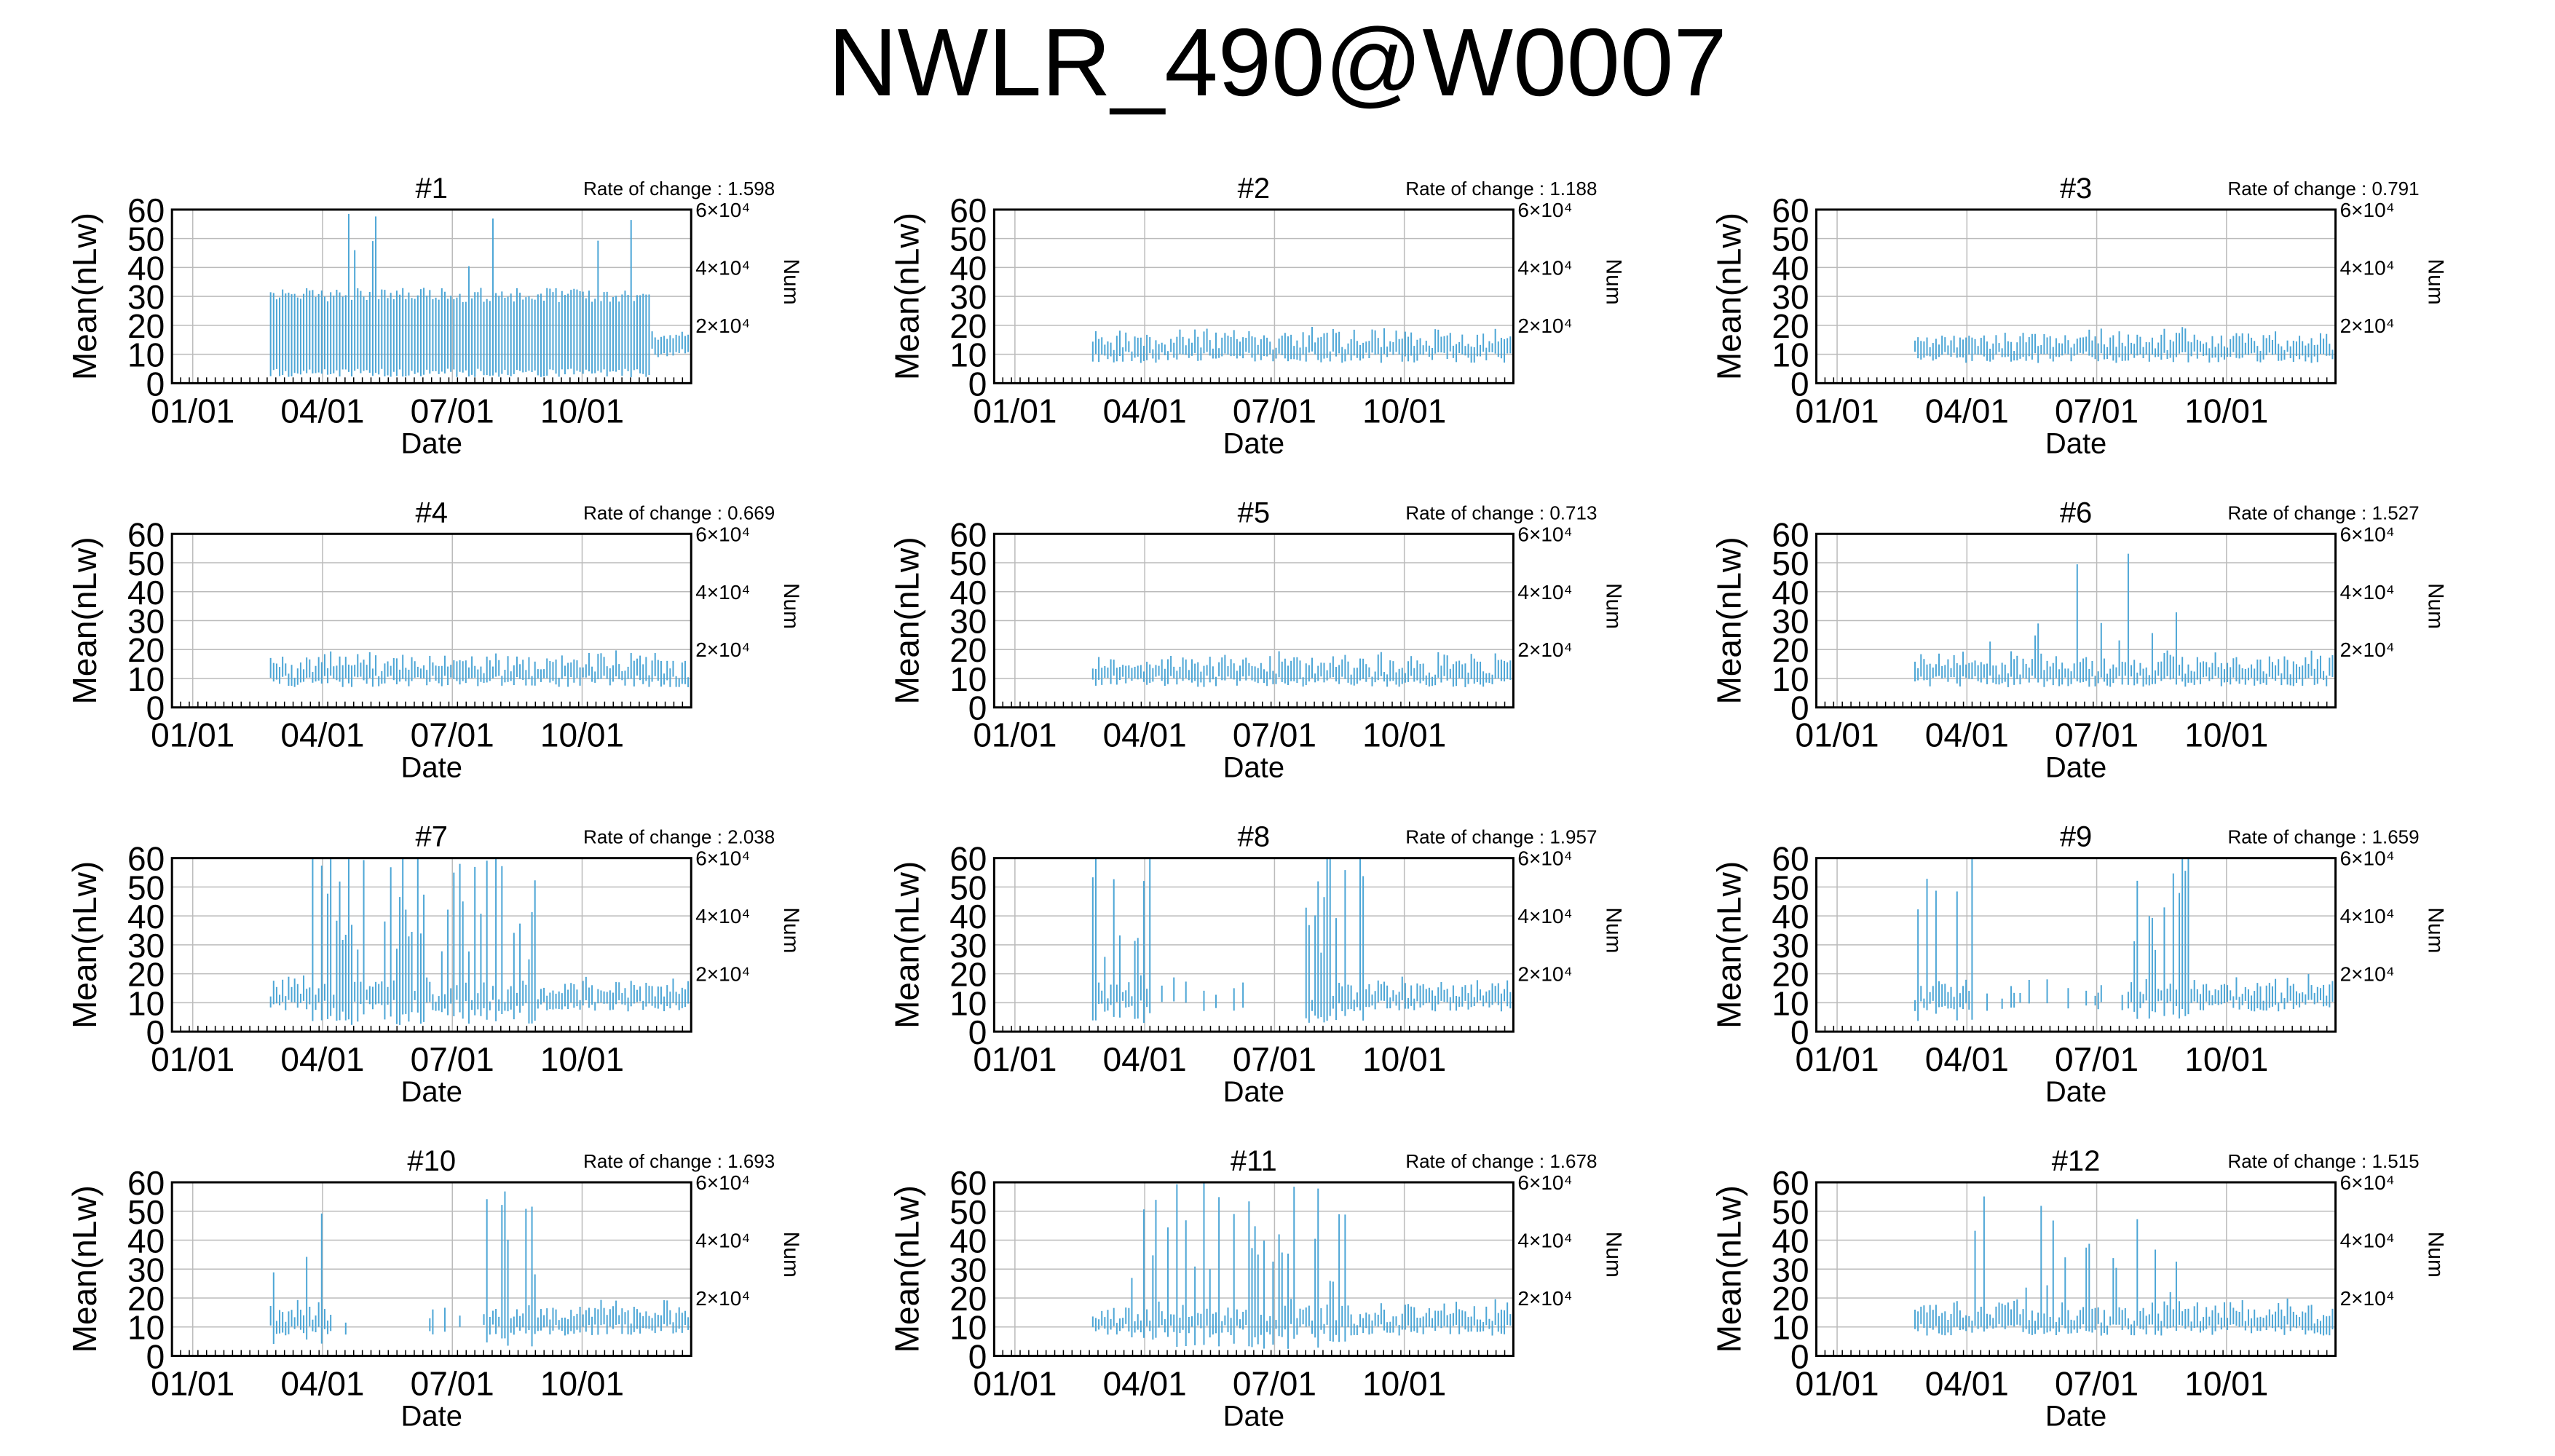  I want to click on rate-of-change-label: Rate of change : 0.791, so click(2323, 188).